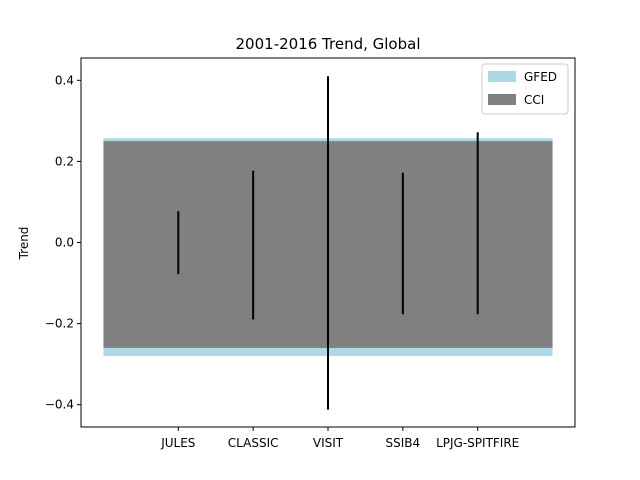 The image size is (640, 480). What do you see at coordinates (328, 443) in the screenshot?
I see `x-tick-label: VISIT` at bounding box center [328, 443].